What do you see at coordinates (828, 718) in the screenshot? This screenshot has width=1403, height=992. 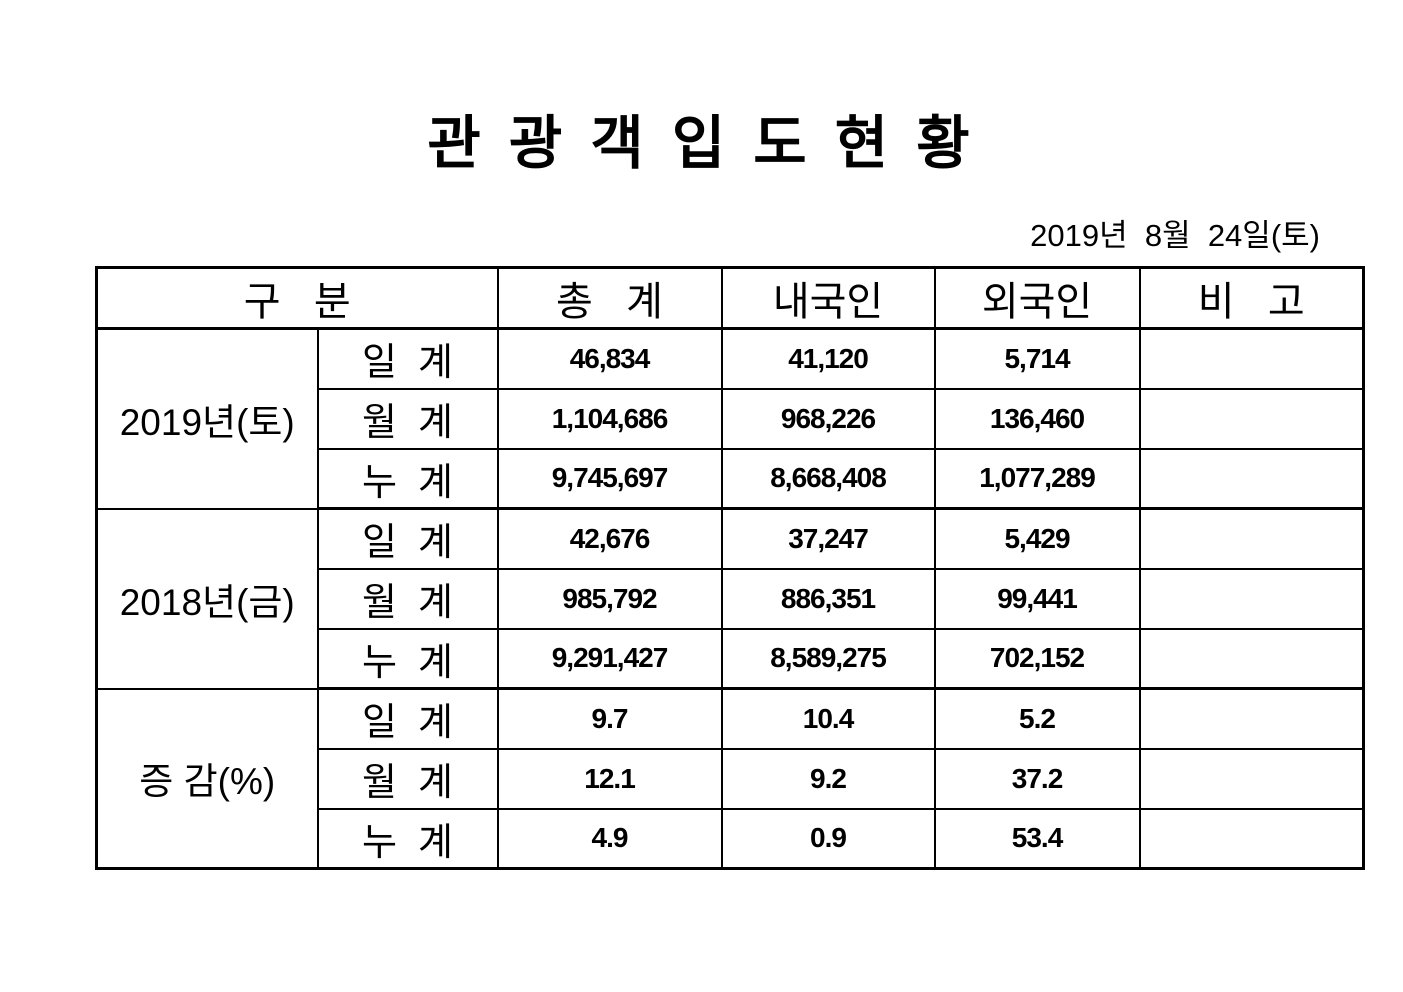 I see `domestic-cell: 10.4` at bounding box center [828, 718].